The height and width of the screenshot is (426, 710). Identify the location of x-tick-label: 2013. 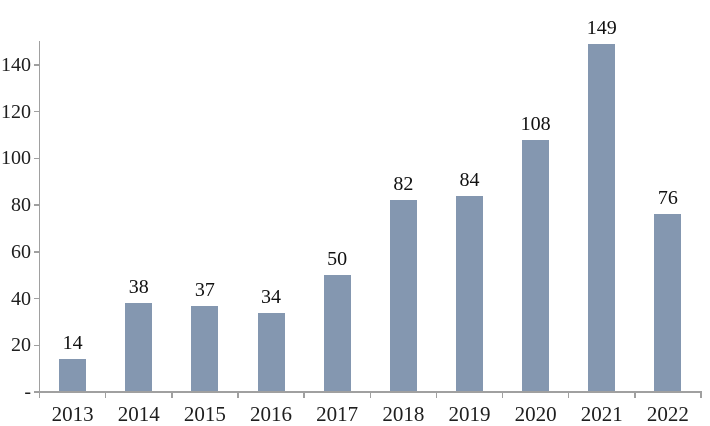
(72, 414).